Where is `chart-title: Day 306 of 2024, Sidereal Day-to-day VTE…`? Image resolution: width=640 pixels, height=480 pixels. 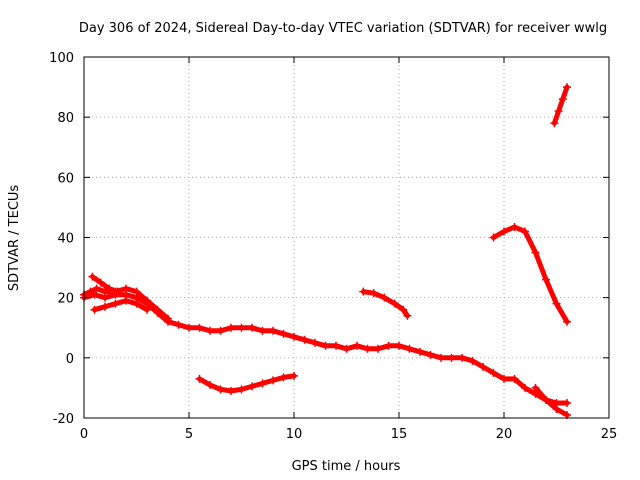 chart-title: Day 306 of 2024, Sidereal Day-to-day VTE… is located at coordinates (343, 28).